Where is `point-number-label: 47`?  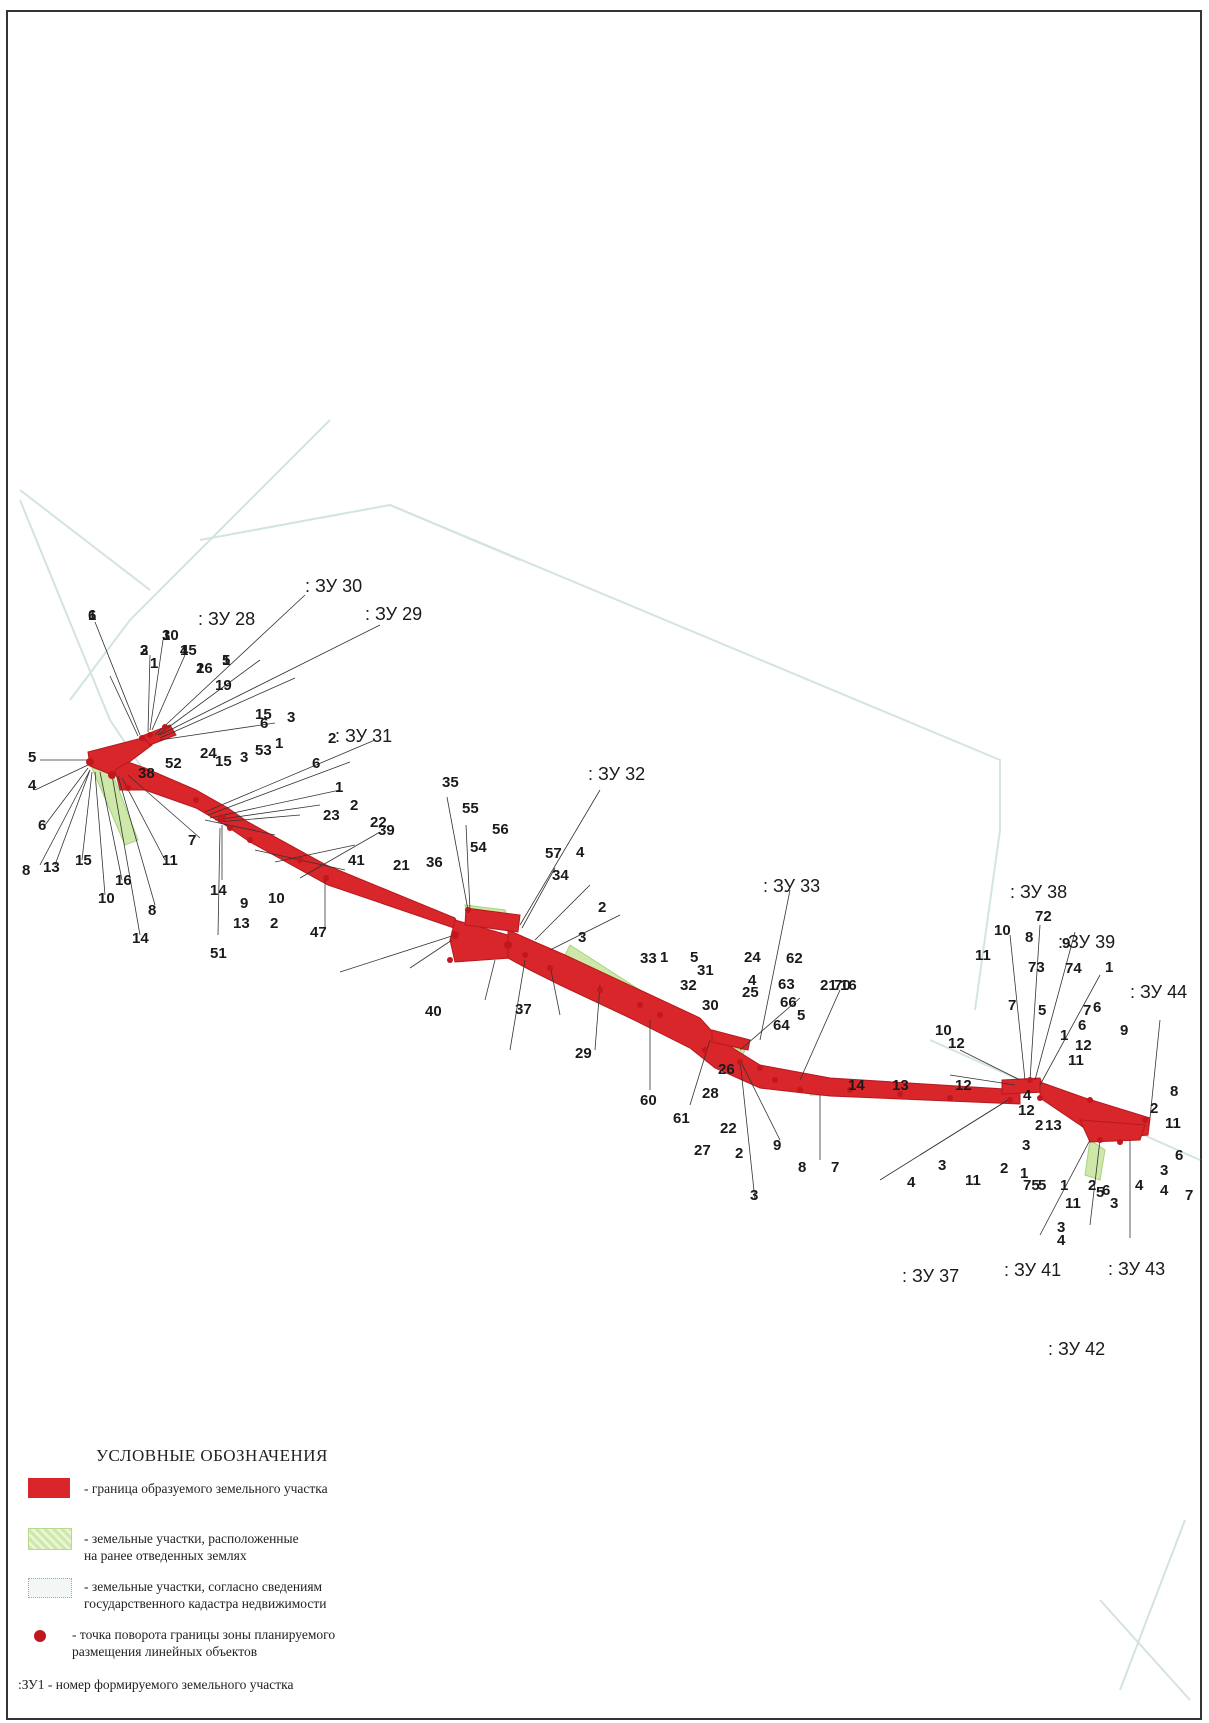
point-number-label: 47 is located at coordinates (318, 932).